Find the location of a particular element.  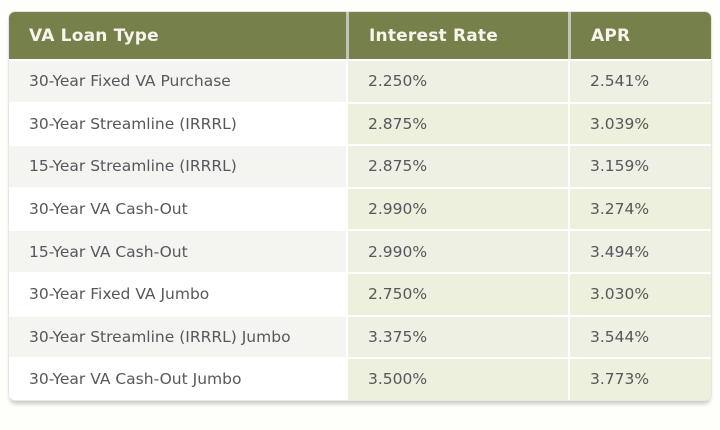

apr-cell: 3.039% is located at coordinates (639, 124).